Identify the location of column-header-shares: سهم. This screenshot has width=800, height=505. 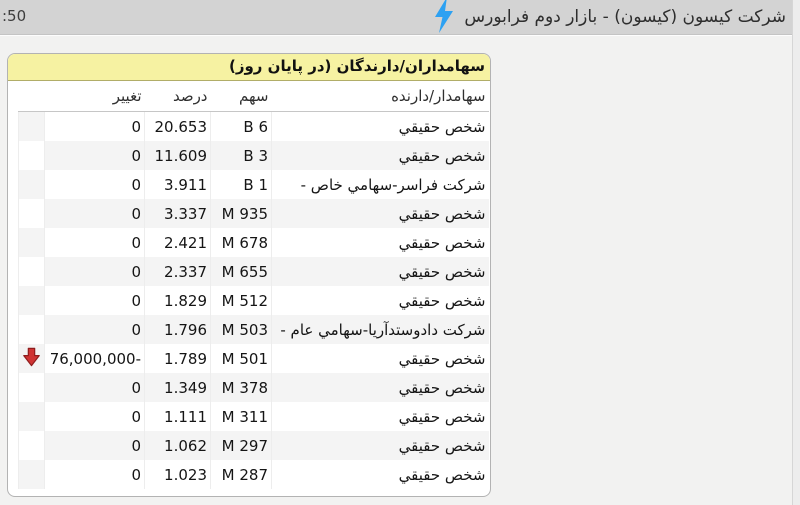
(241, 96).